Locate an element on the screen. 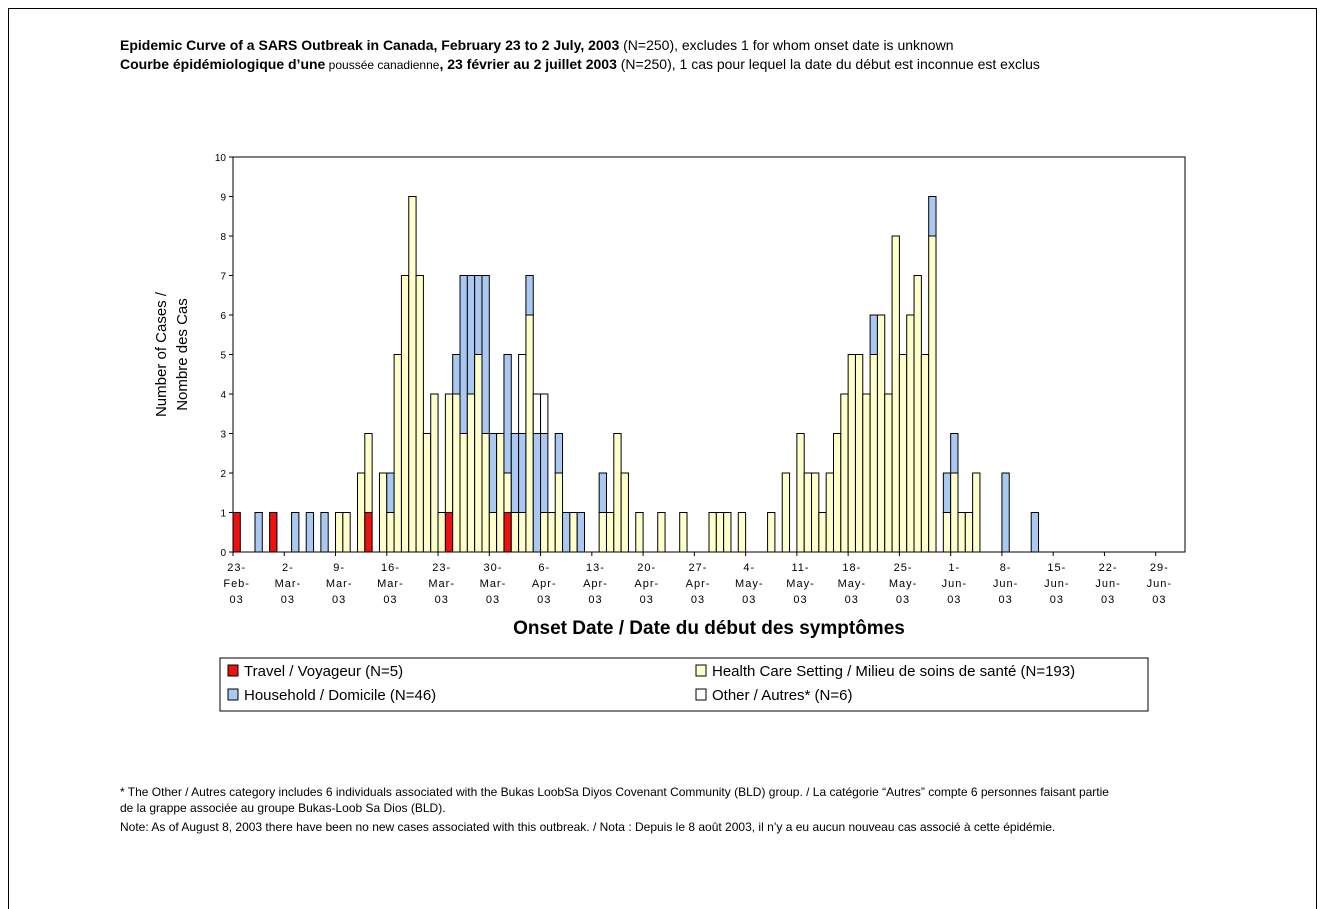 The image size is (1325, 909). legend-label: Household / Domicile (N=46) is located at coordinates (340, 695).